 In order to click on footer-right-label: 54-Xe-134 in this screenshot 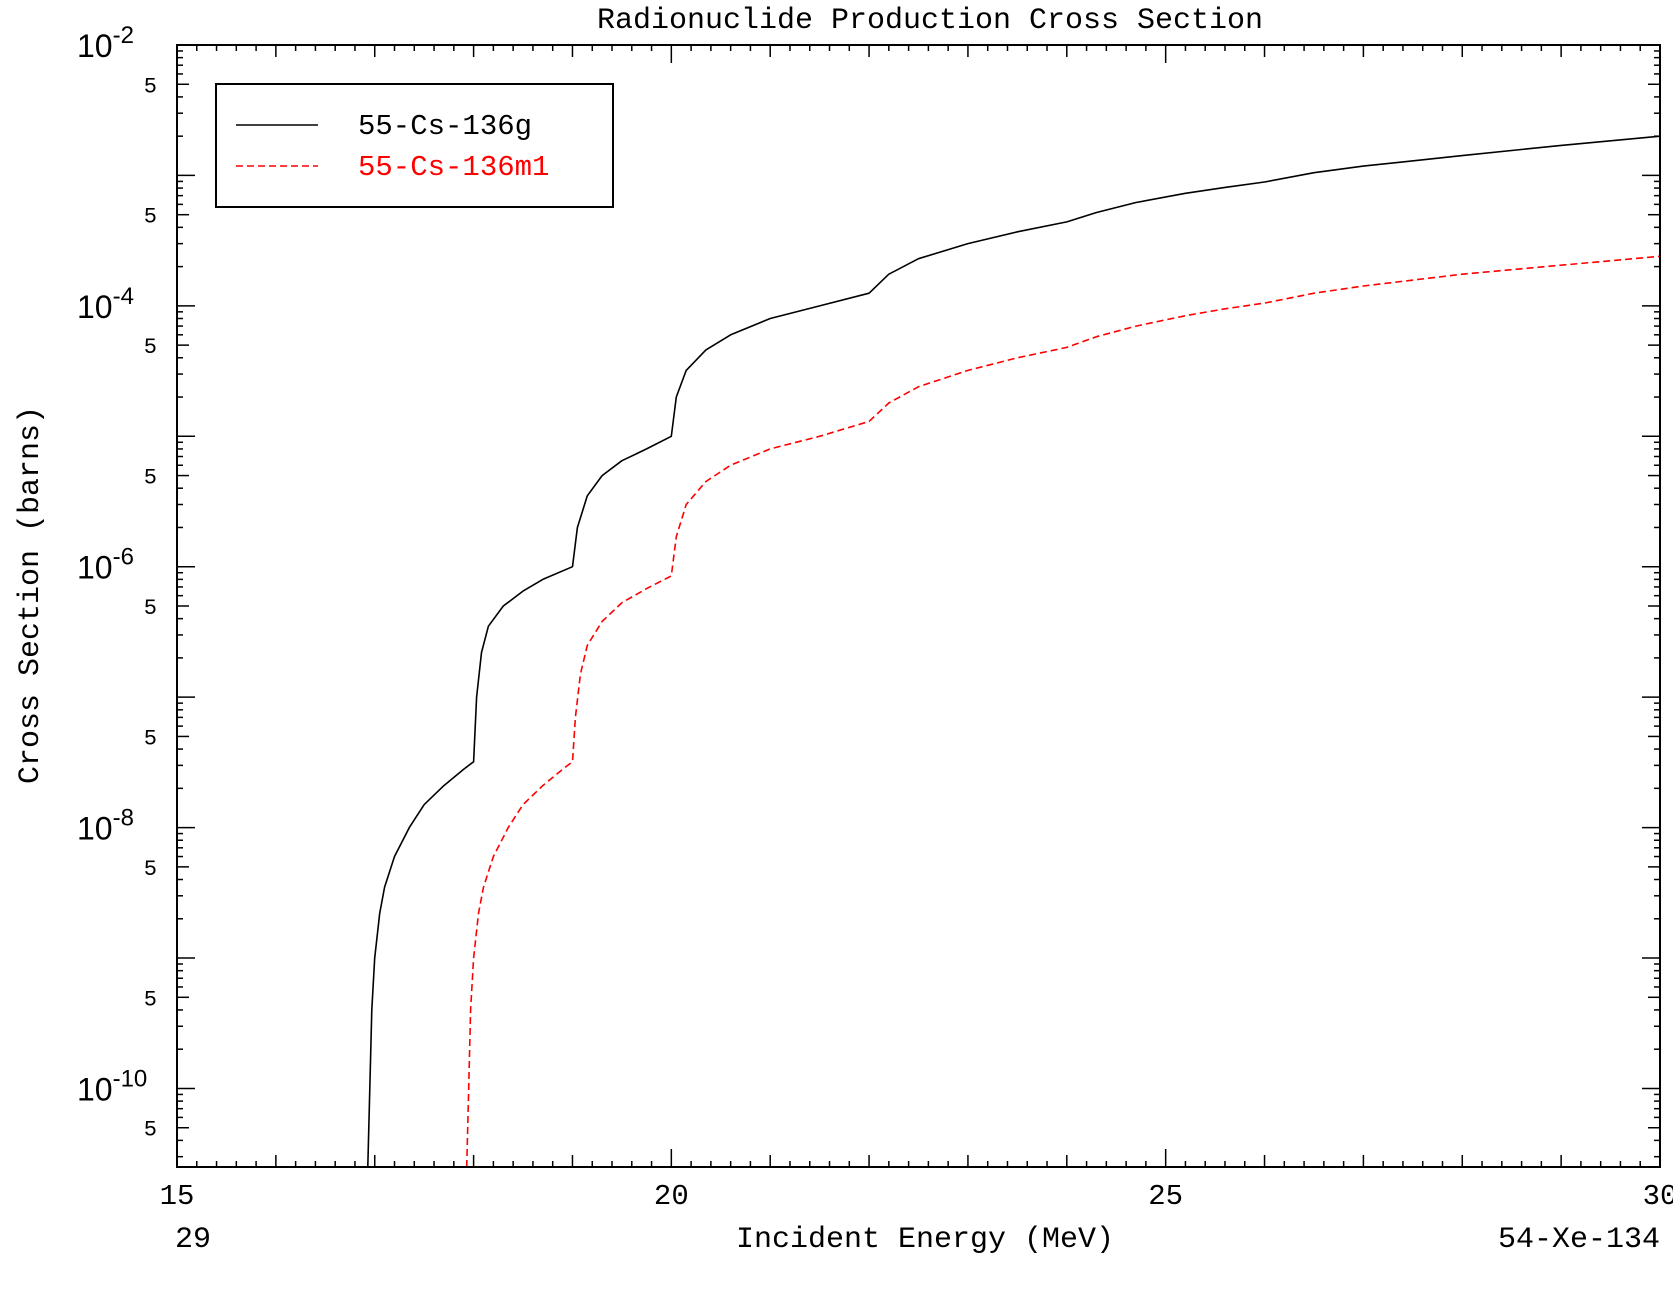, I will do `click(1579, 1240)`.